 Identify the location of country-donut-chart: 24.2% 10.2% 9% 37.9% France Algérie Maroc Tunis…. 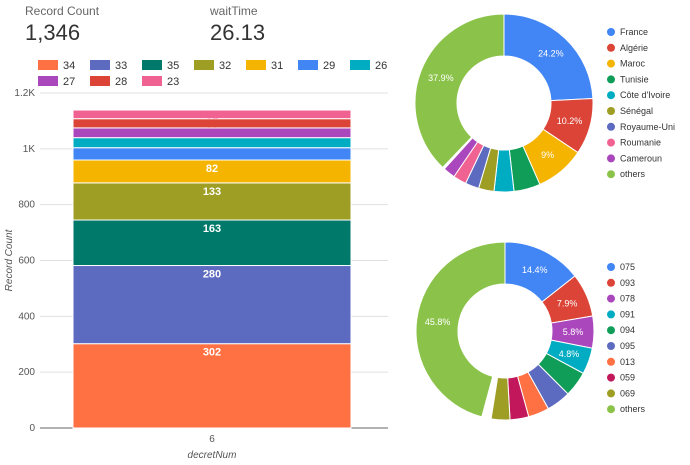
(544, 103).